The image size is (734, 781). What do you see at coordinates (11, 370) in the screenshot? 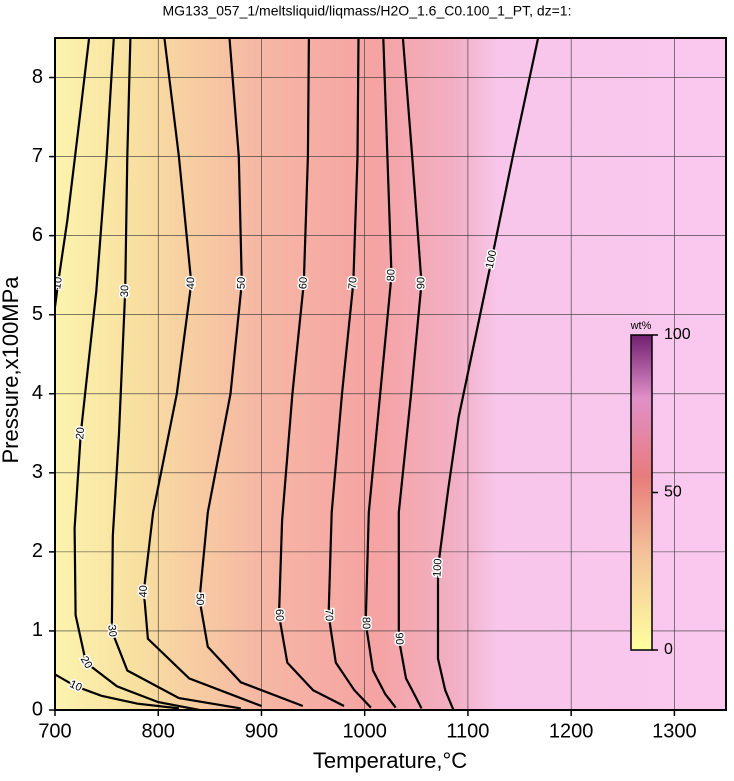
I see `y-axis-title: Pressure,x100MPa` at bounding box center [11, 370].